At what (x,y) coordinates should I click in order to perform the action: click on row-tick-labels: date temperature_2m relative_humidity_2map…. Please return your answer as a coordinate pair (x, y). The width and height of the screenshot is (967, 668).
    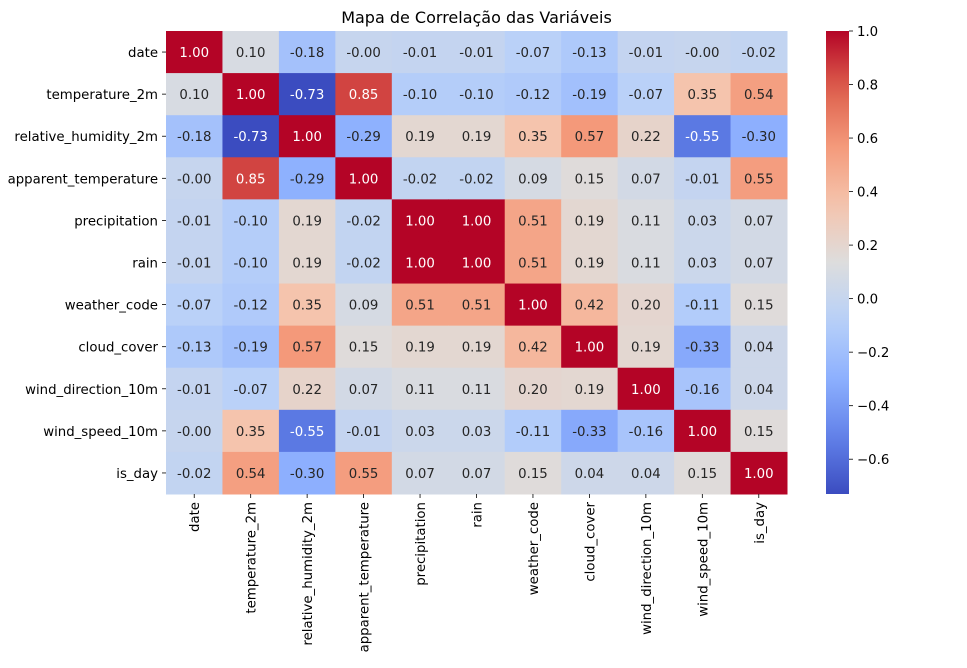
    Looking at the image, I should click on (87, 264).